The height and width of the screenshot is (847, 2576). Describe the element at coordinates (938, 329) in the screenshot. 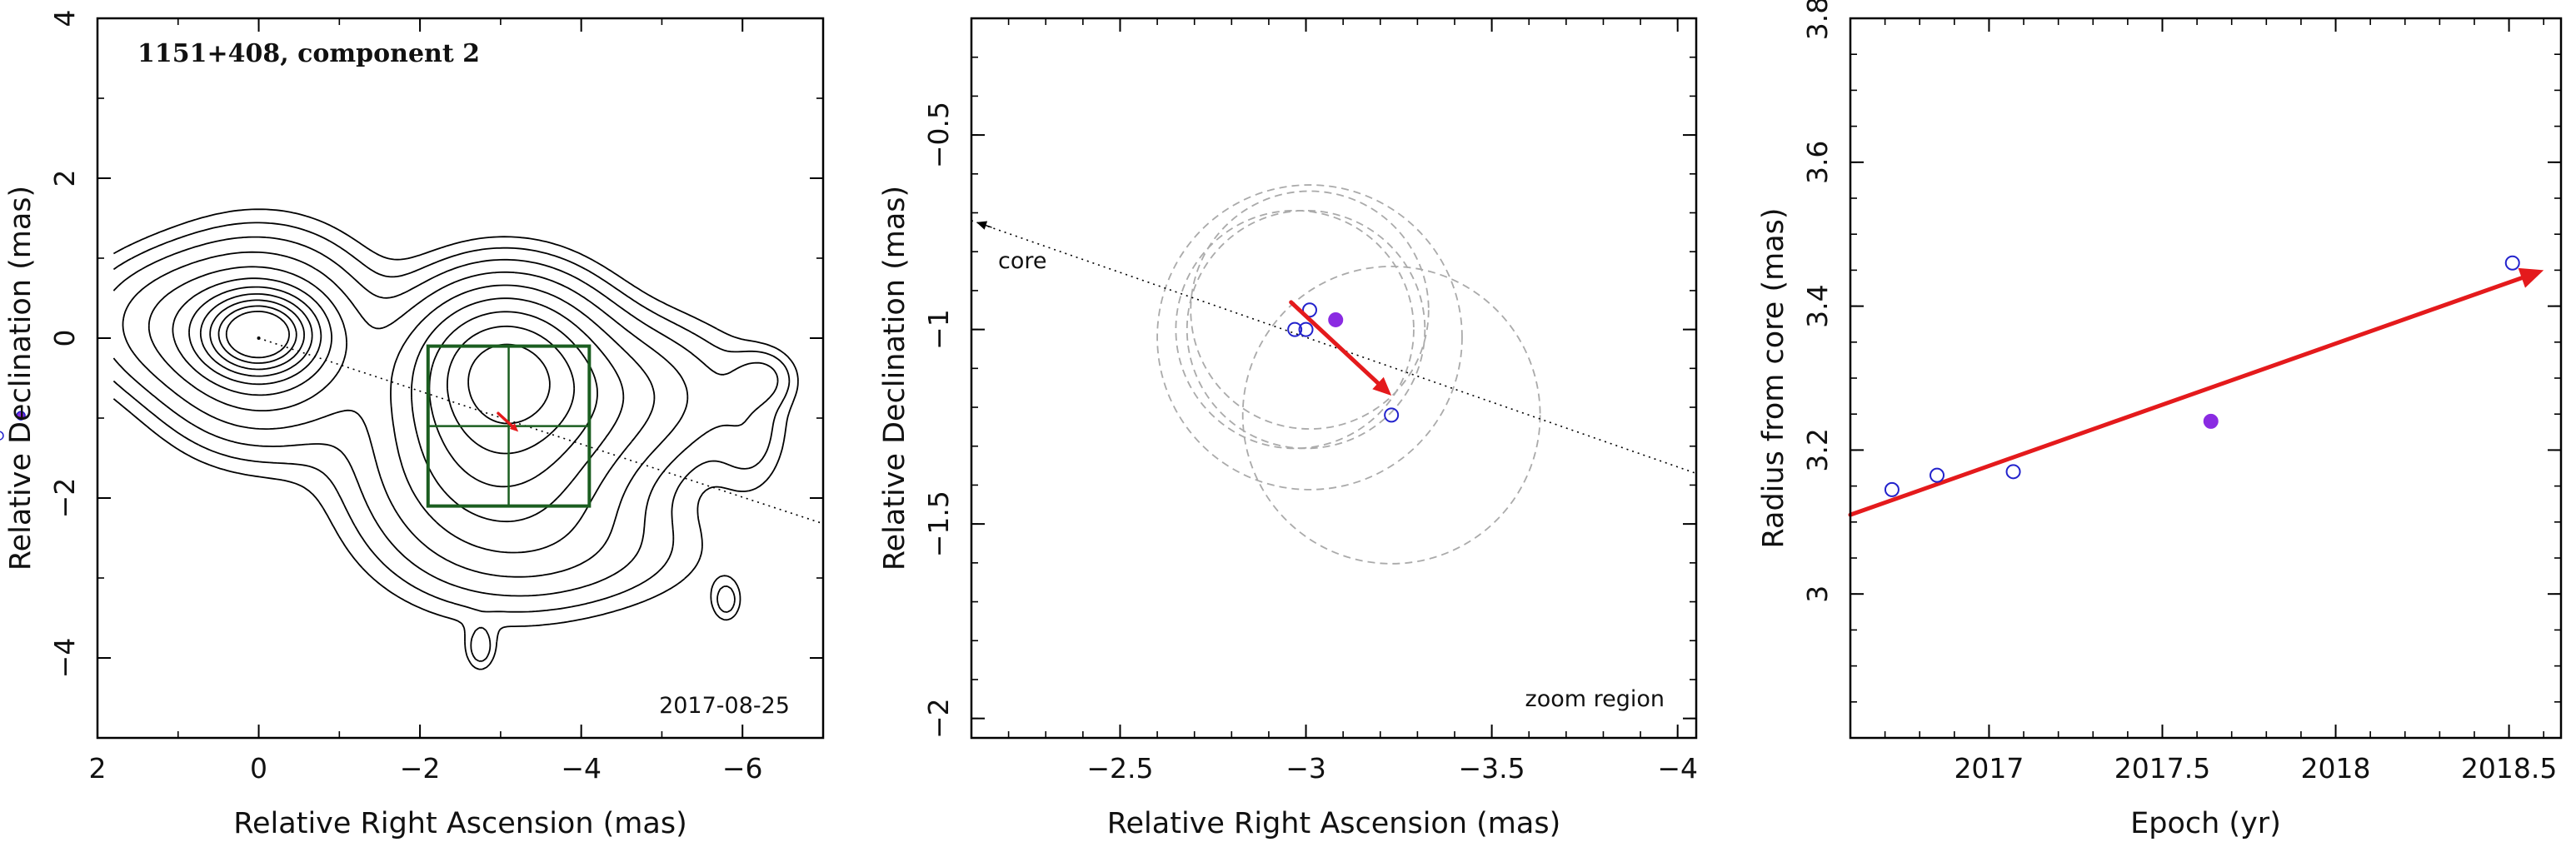

I see `y-tick-label: −1` at that location.